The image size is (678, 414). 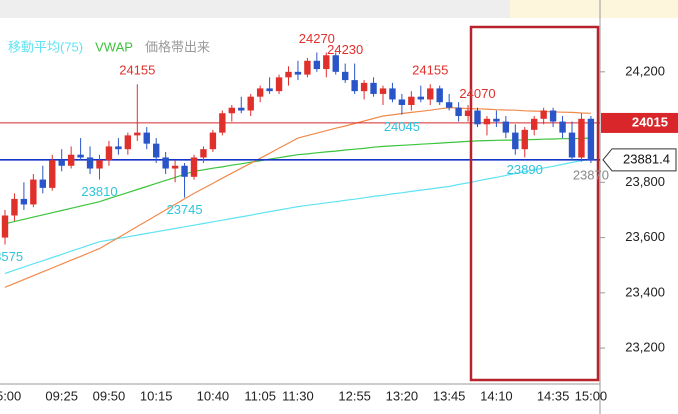 What do you see at coordinates (591, 174) in the screenshot?
I see `low-label: 23870` at bounding box center [591, 174].